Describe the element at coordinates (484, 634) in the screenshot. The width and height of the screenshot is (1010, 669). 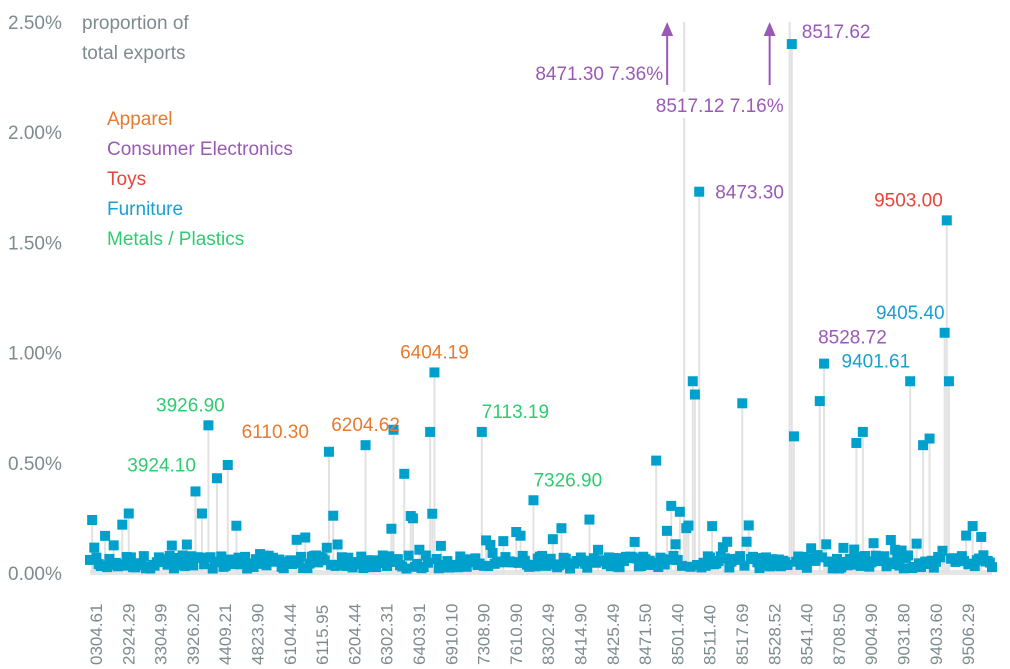
I see `x-tick-label: 7308.90` at that location.